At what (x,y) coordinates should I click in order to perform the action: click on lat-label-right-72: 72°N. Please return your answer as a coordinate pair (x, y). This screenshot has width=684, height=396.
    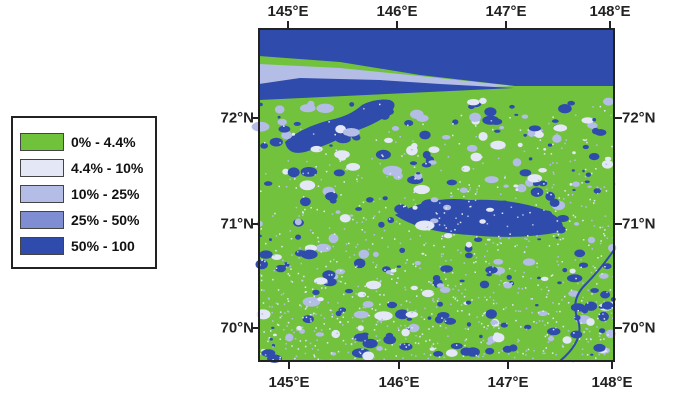
    Looking at the image, I should click on (639, 118).